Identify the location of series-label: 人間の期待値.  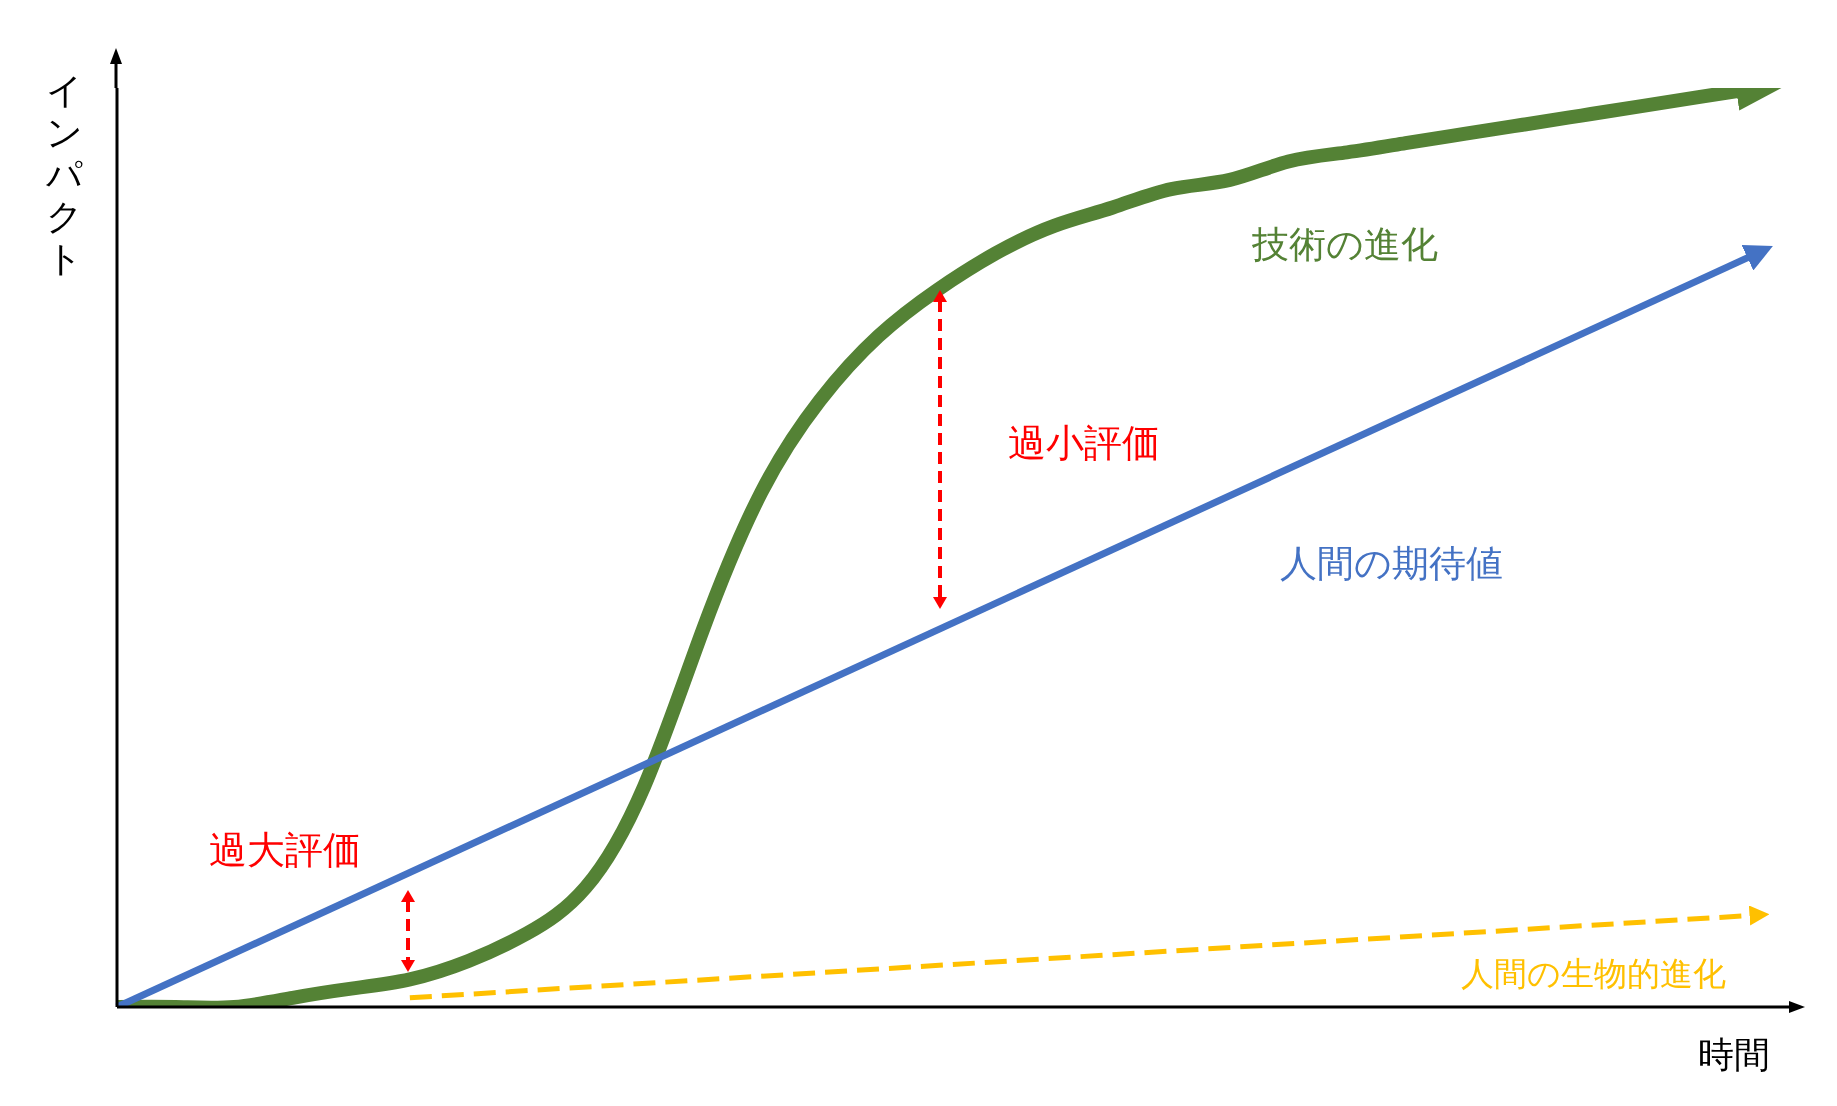
(1391, 563).